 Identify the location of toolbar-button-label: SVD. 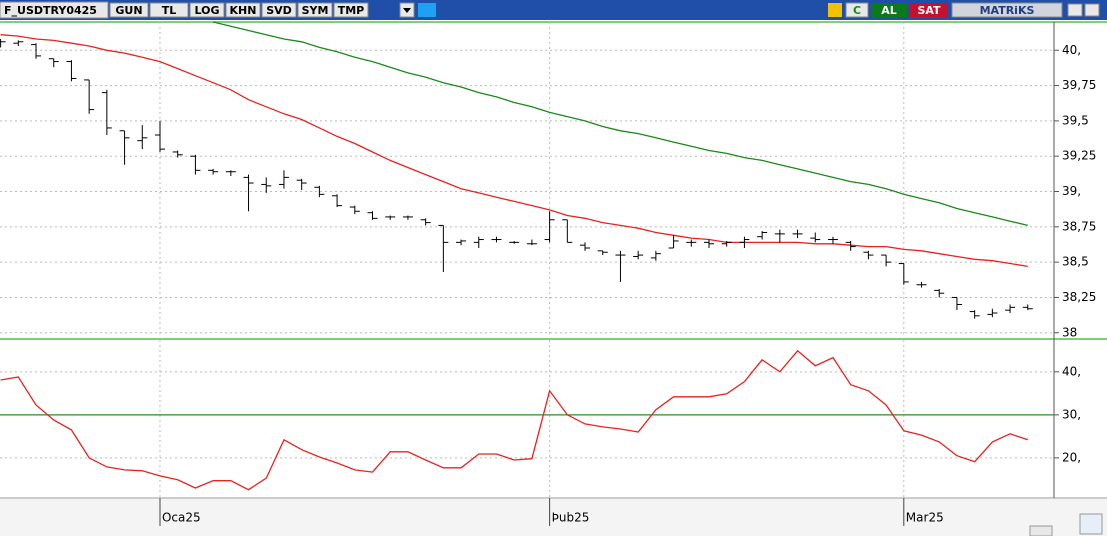
(279, 10).